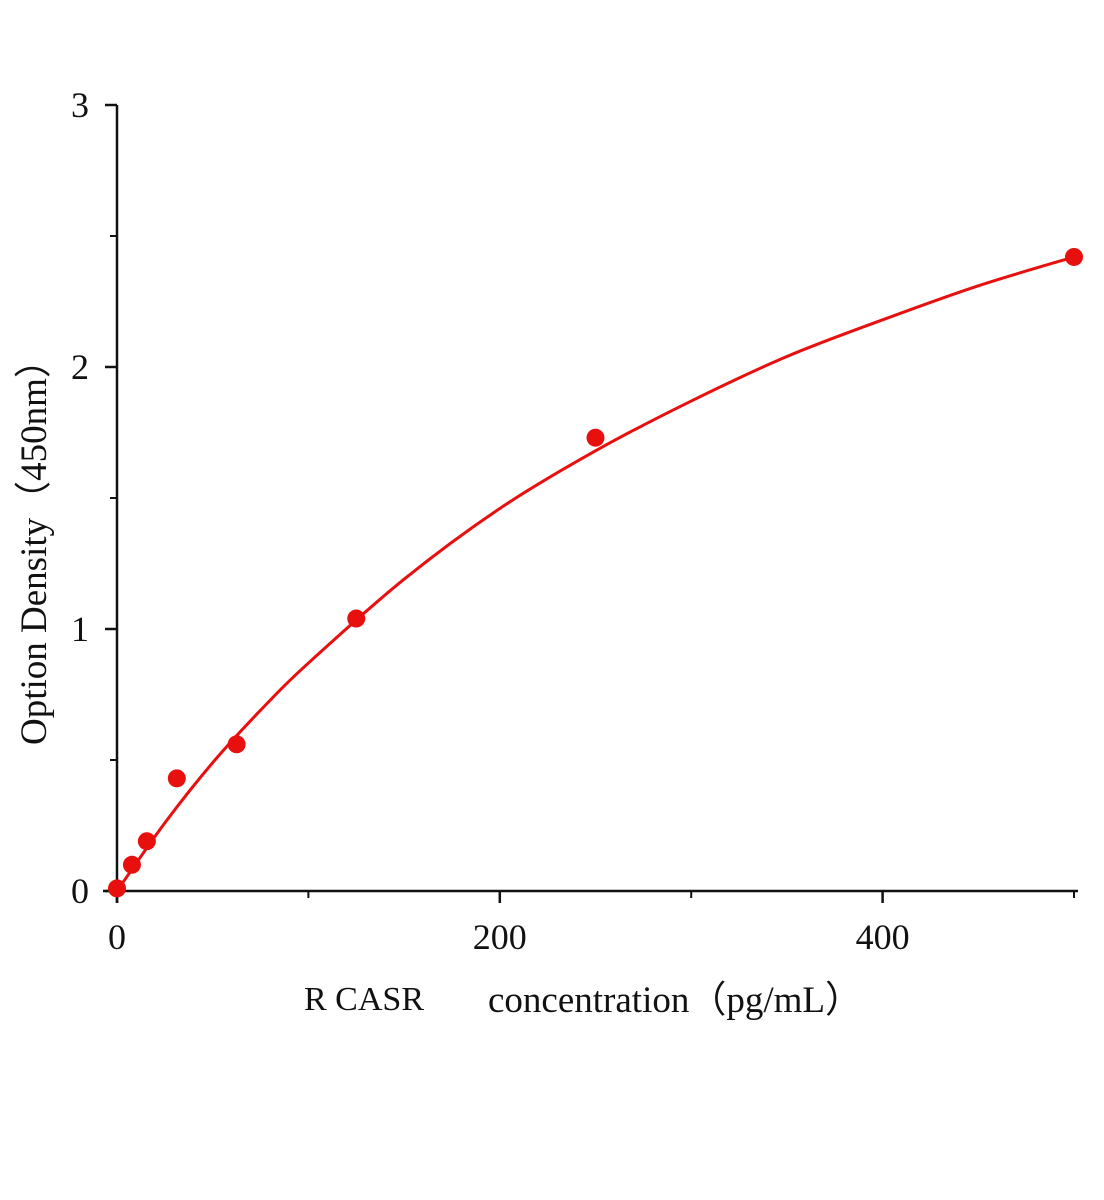 The width and height of the screenshot is (1104, 1200). What do you see at coordinates (500, 937) in the screenshot?
I see `x-tick-label: 200` at bounding box center [500, 937].